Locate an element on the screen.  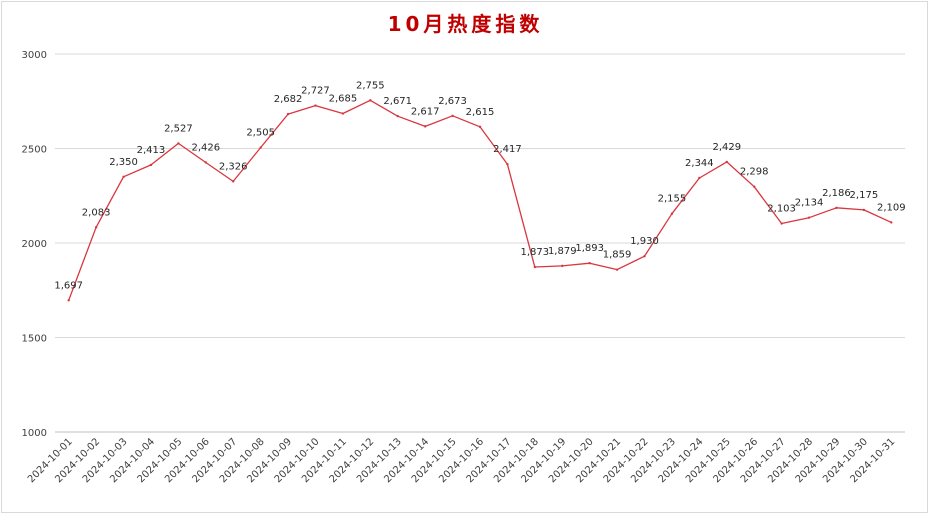
data-label: 2,615 is located at coordinates (480, 112).